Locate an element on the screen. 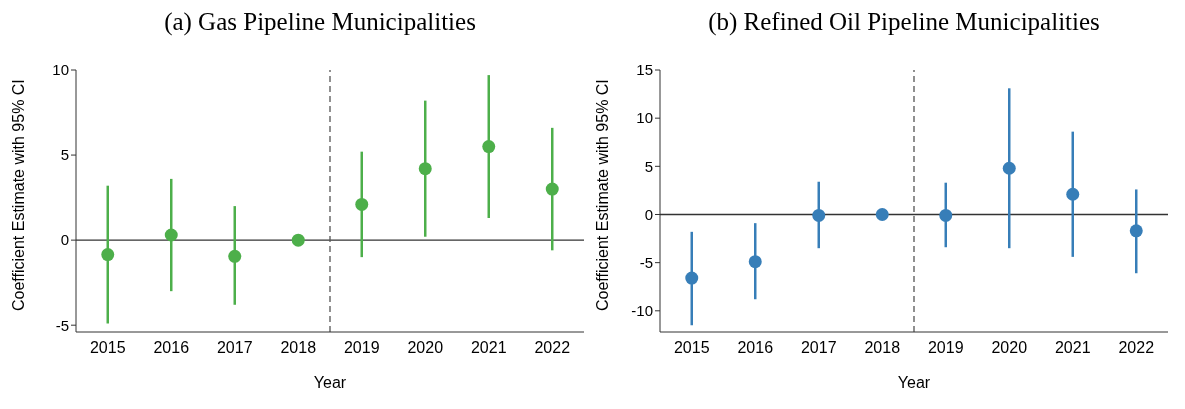  chart-title: (a) Gas Pipeline Municipalities is located at coordinates (320, 23).